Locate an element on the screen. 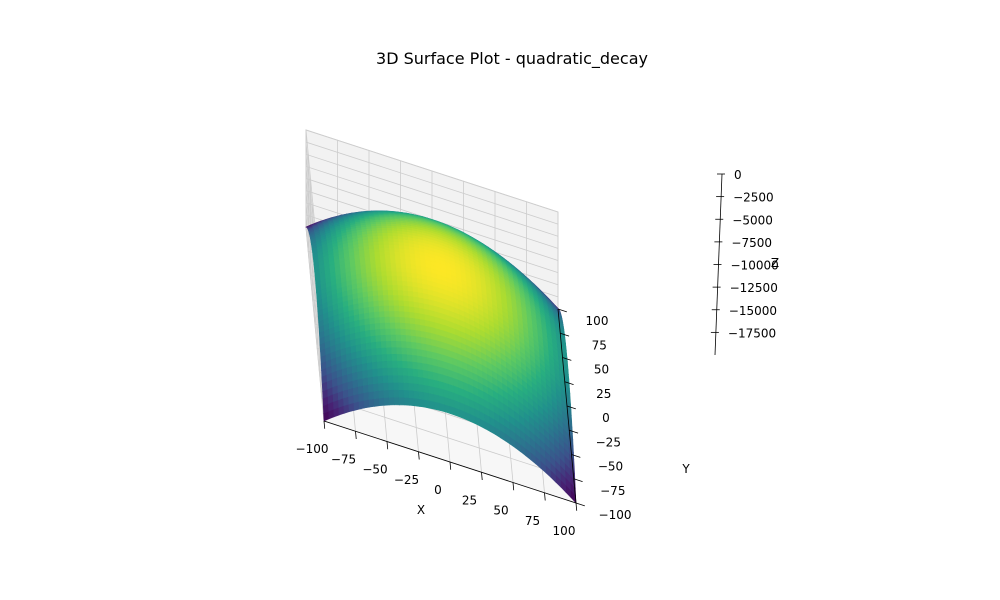  x-tick-label: 50 is located at coordinates (500, 511).